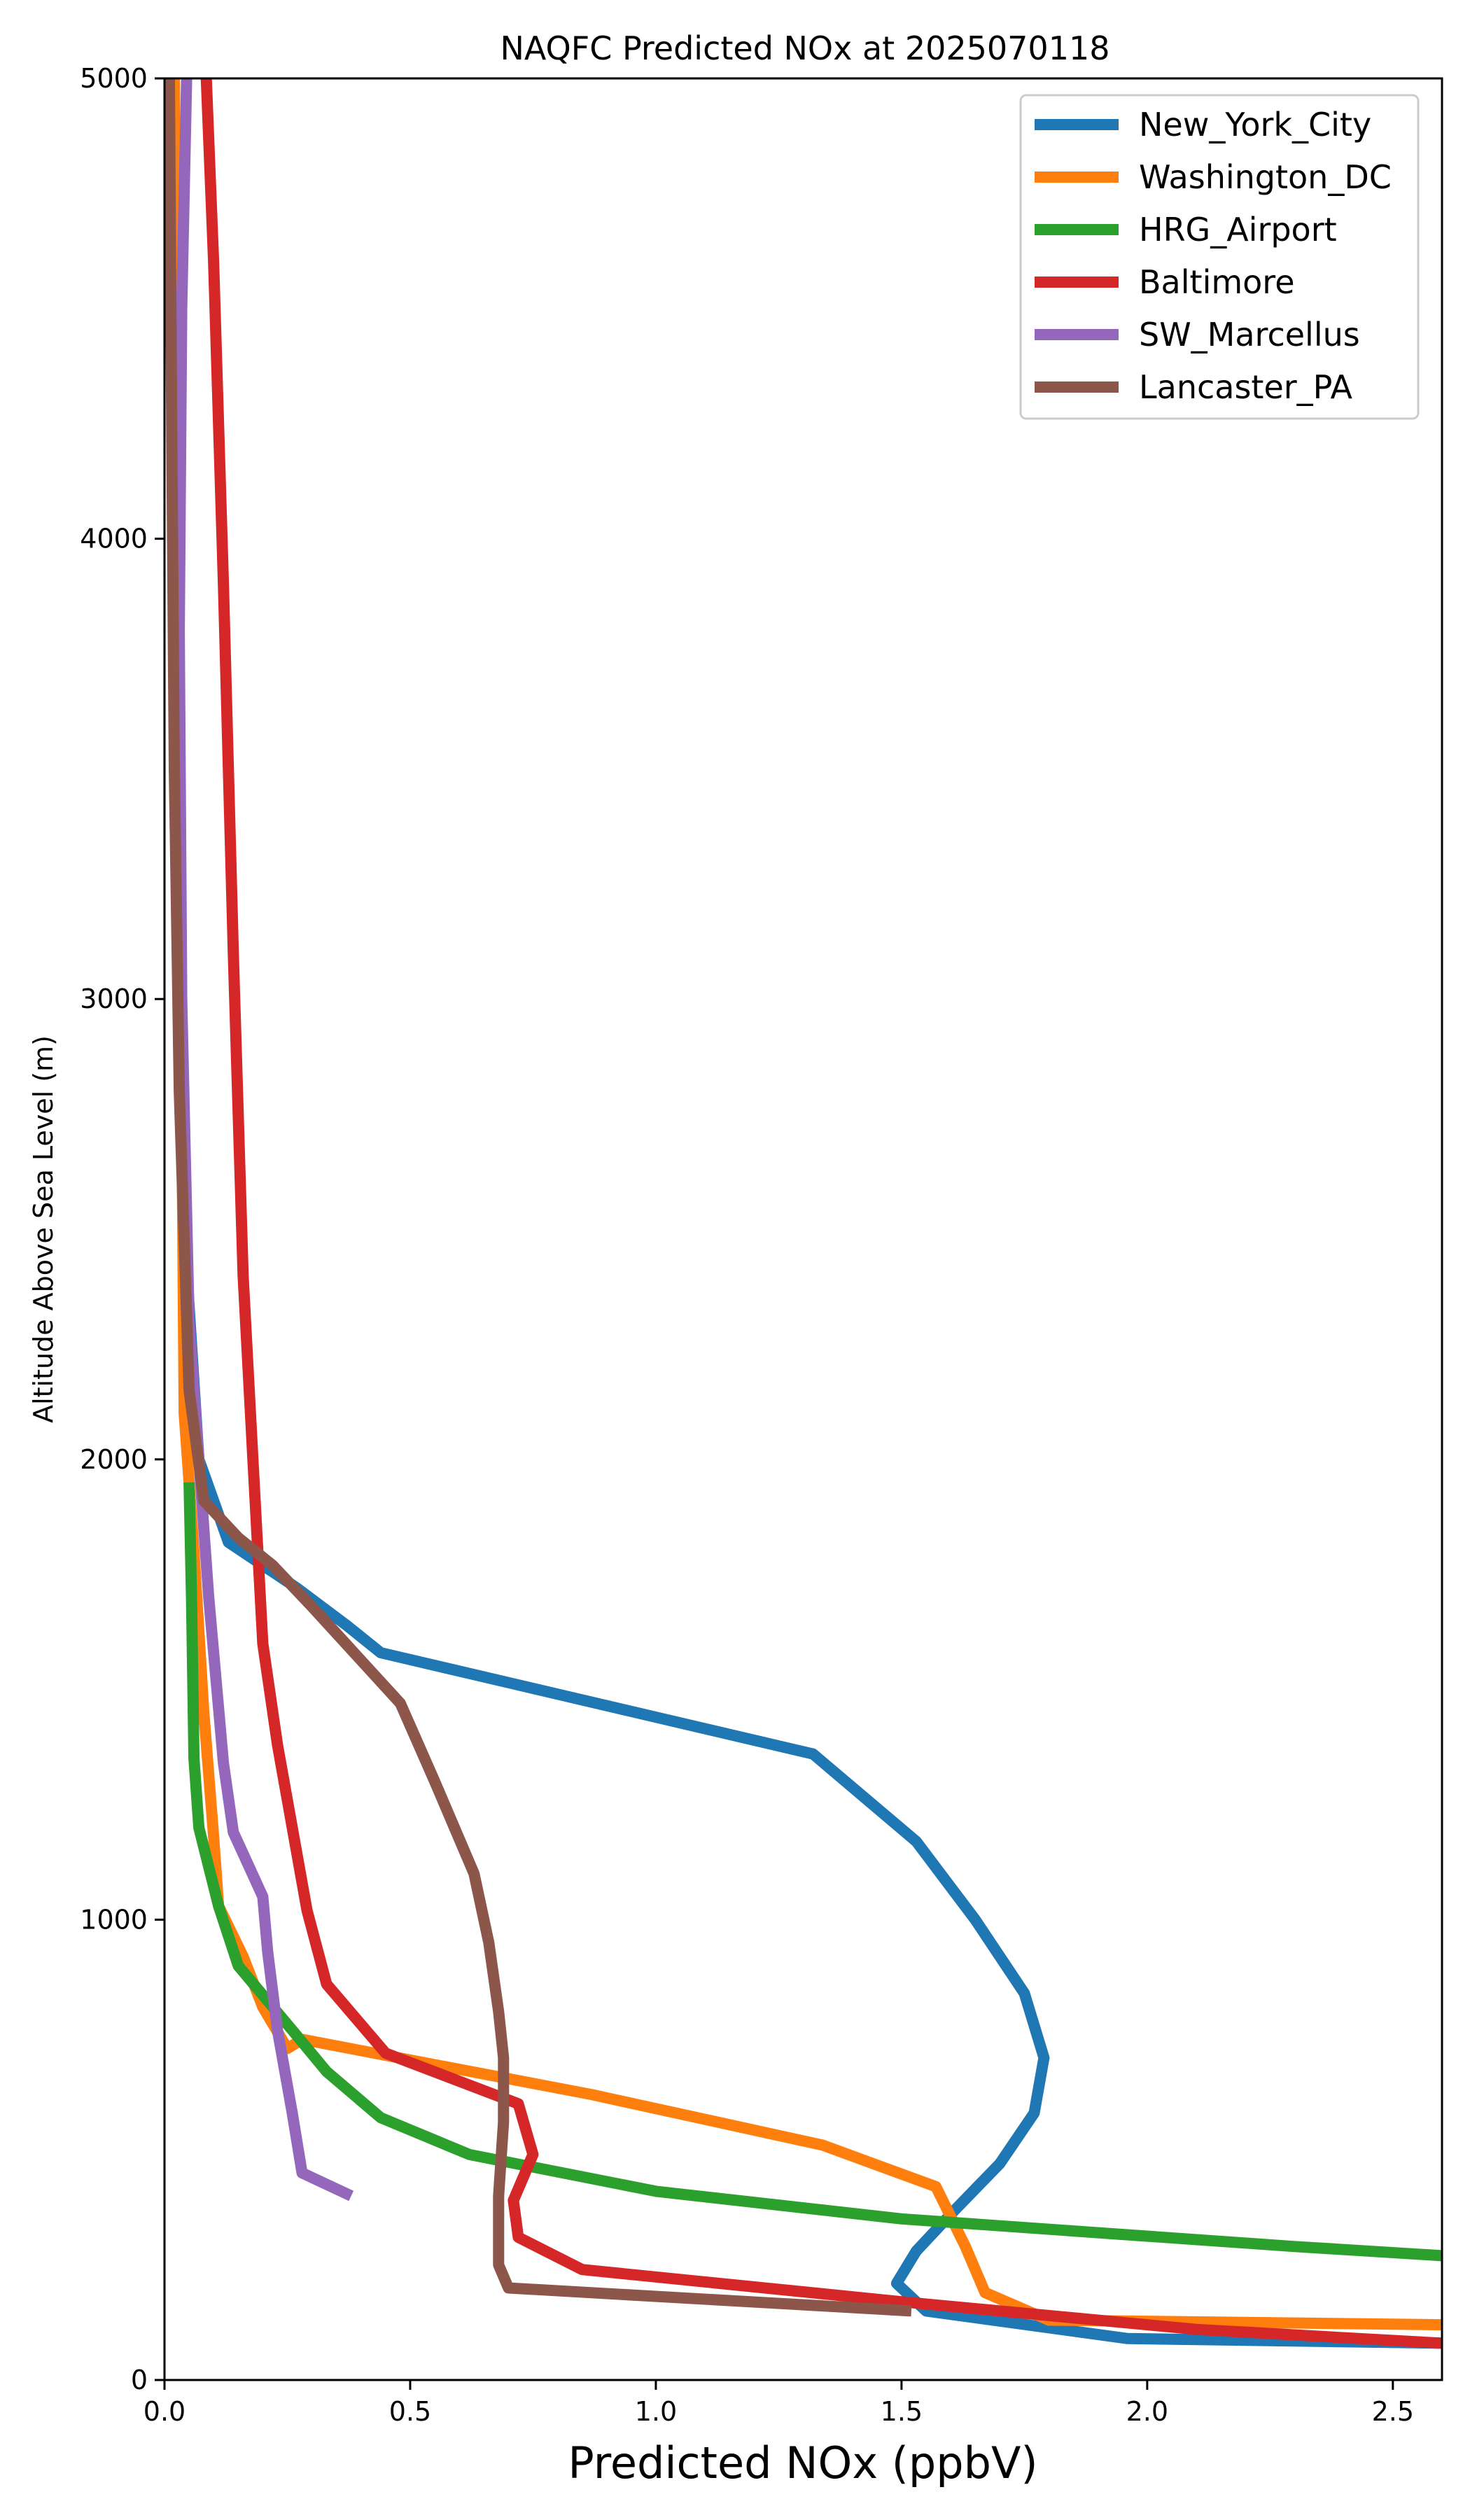 The height and width of the screenshot is (2520, 1470). What do you see at coordinates (779, 2403) in the screenshot?
I see `x-axis-ticks: 0.0 0.5 1.0 1.5 2.0 2.5` at bounding box center [779, 2403].